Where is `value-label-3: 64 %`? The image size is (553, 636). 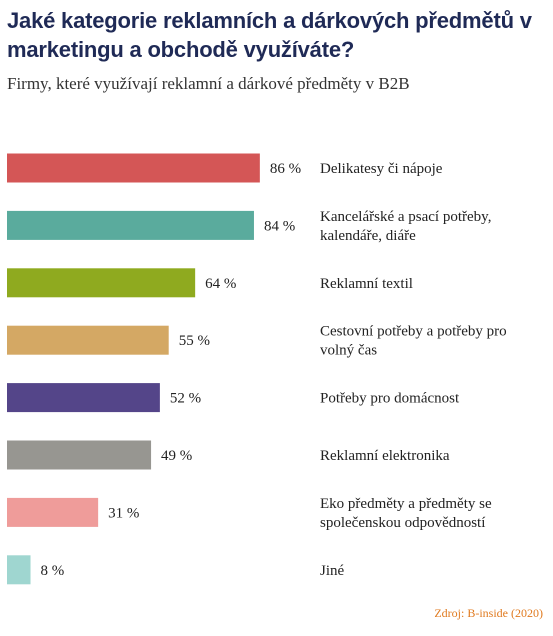 value-label-3: 64 % is located at coordinates (220, 284).